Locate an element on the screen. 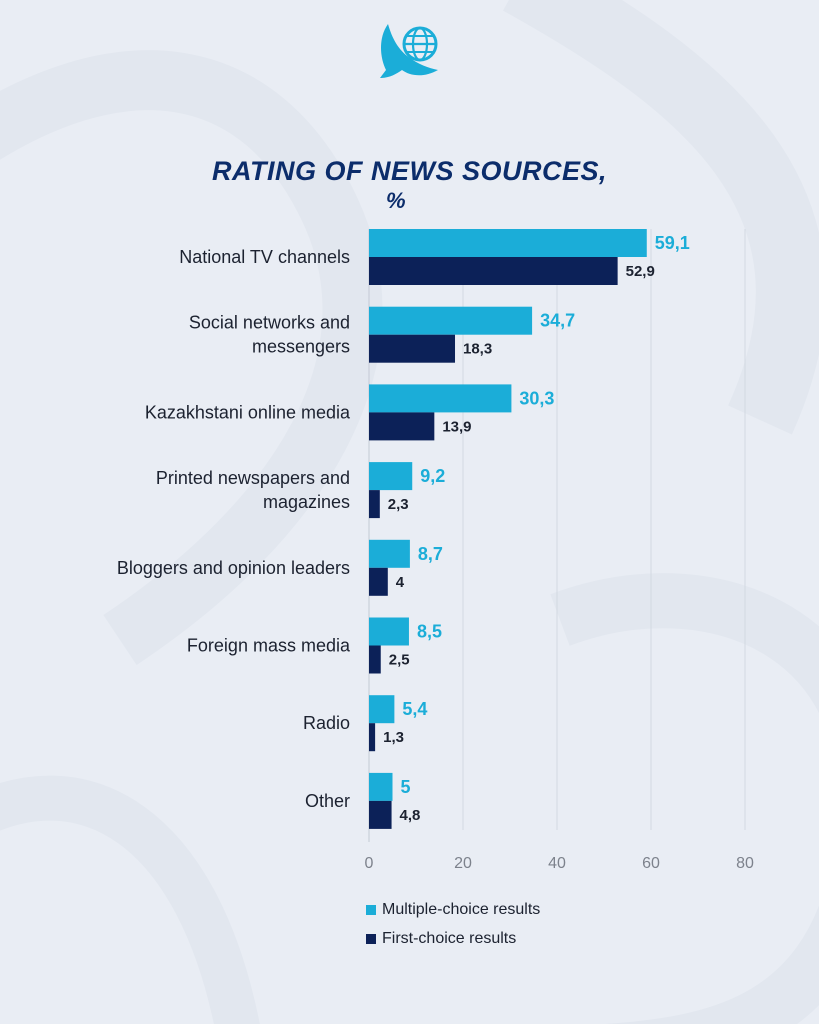 The width and height of the screenshot is (819, 1024). eagle-globe-logo is located at coordinates (409, 51).